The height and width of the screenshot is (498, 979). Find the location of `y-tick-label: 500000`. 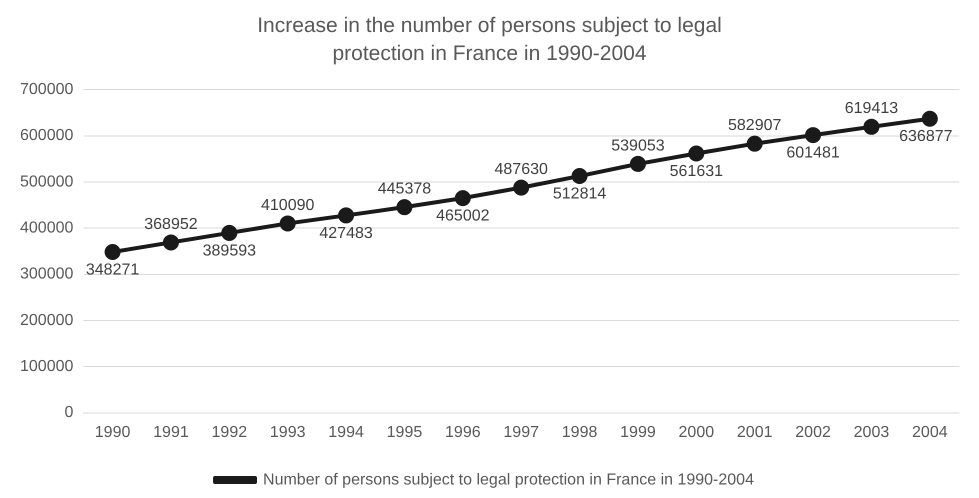

y-tick-label: 500000 is located at coordinates (47, 181).